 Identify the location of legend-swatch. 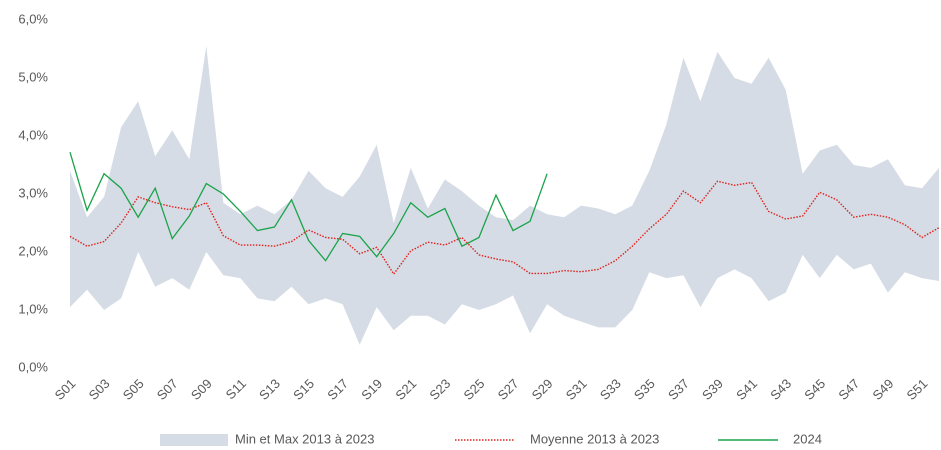
(194, 440).